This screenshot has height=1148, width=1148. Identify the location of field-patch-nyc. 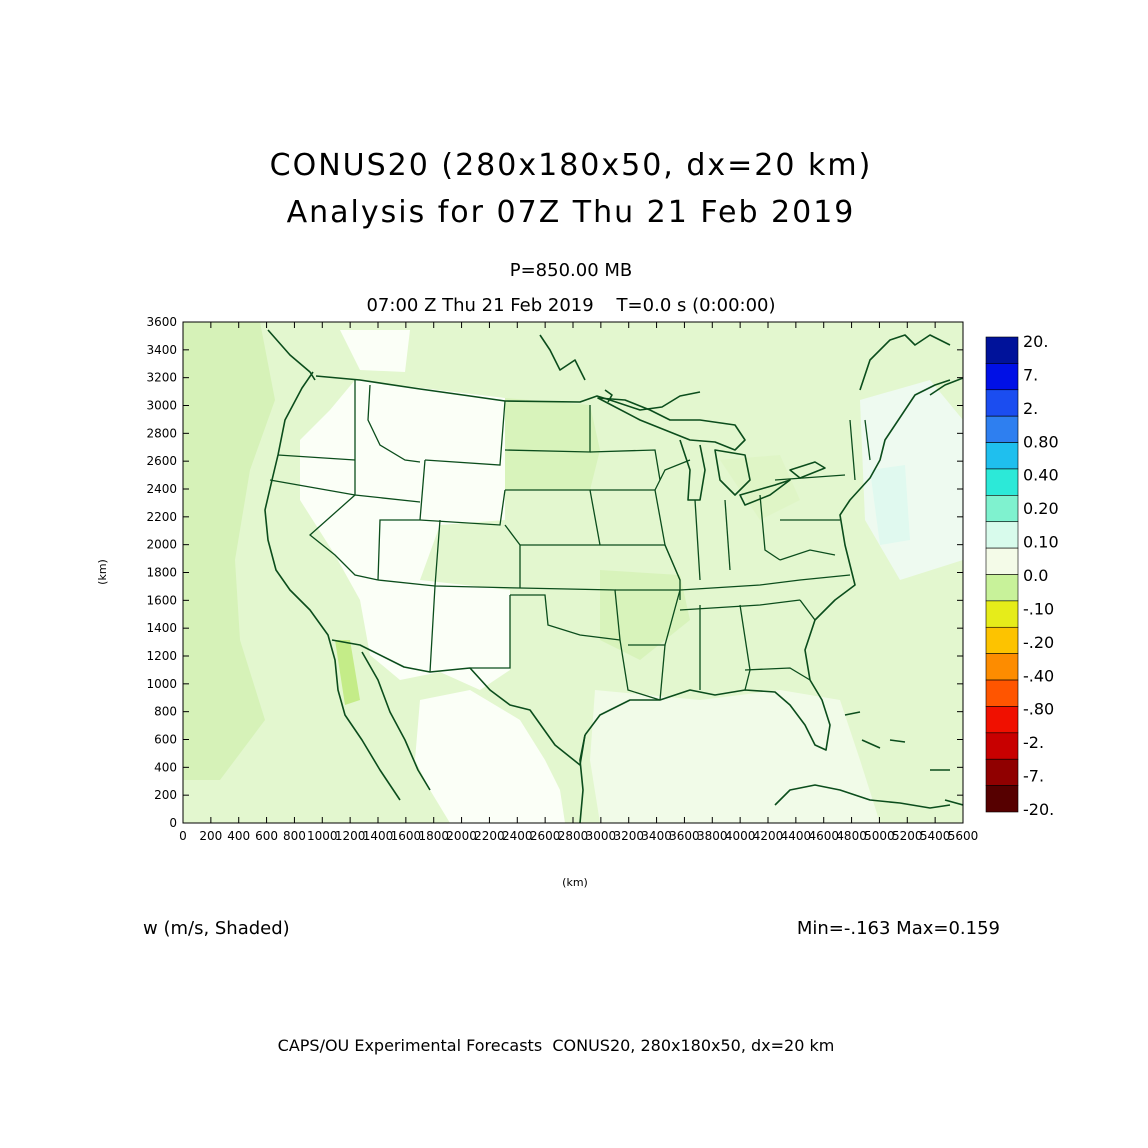
(890, 505).